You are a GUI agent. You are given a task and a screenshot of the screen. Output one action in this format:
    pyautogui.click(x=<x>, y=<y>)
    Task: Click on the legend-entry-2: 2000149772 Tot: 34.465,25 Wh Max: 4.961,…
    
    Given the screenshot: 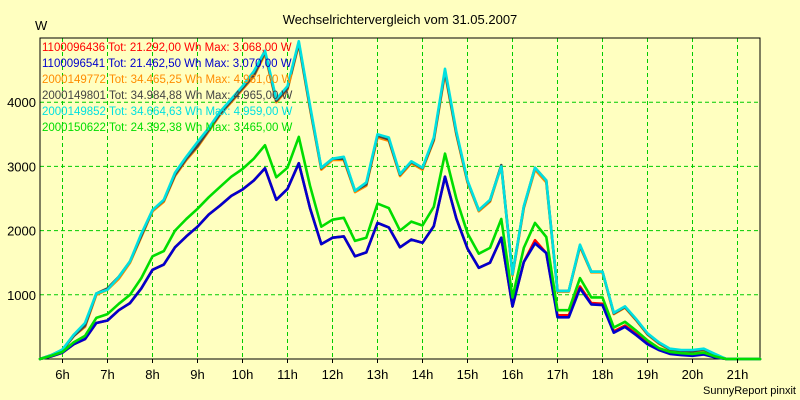 What is the action you would take?
    pyautogui.click(x=167, y=80)
    